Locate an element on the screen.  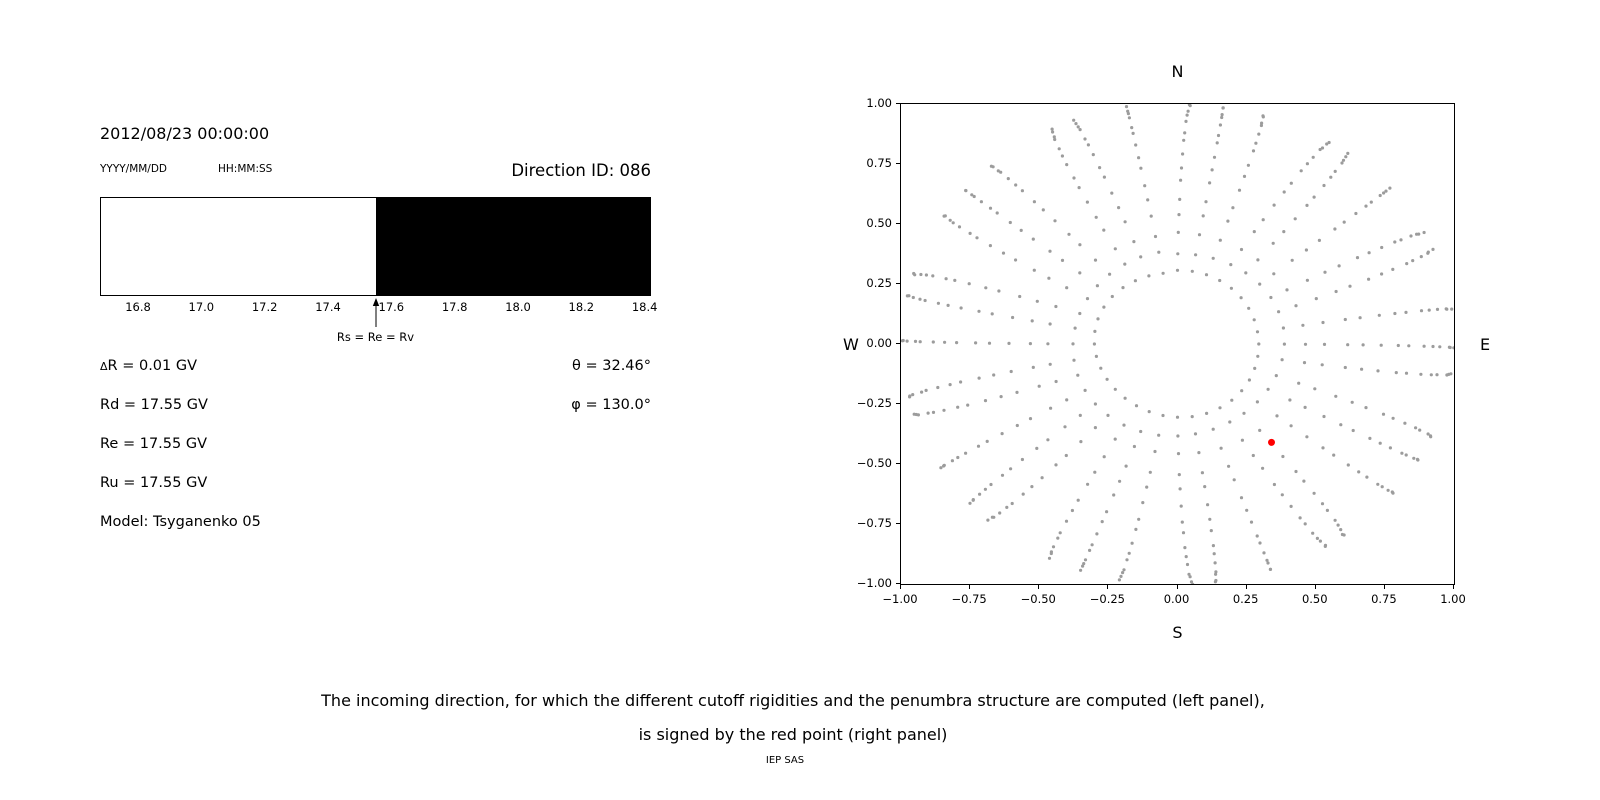
time-format-label: HH:MM:SS is located at coordinates (245, 169).